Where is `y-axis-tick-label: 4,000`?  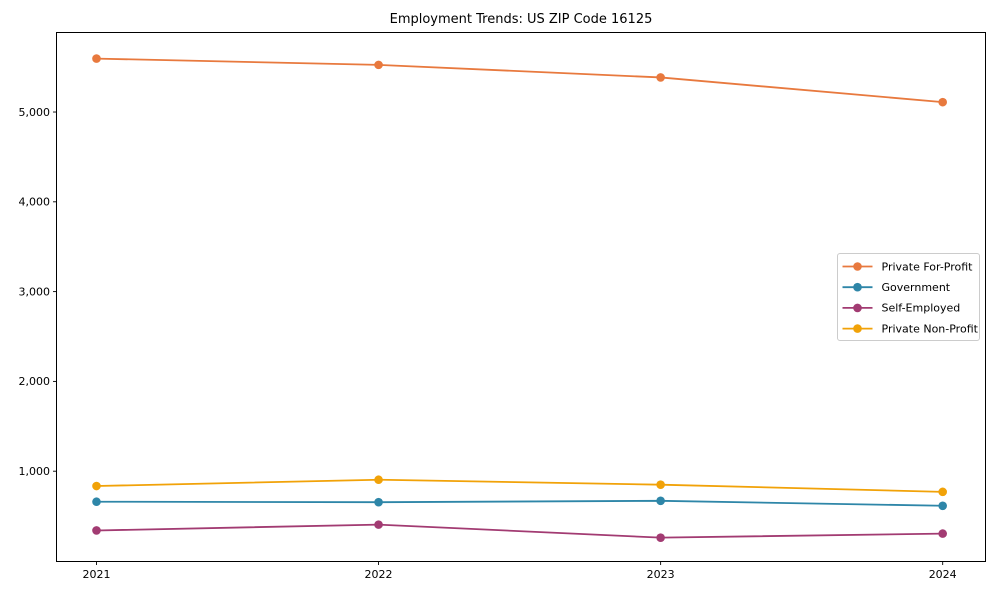 y-axis-tick-label: 4,000 is located at coordinates (35, 202).